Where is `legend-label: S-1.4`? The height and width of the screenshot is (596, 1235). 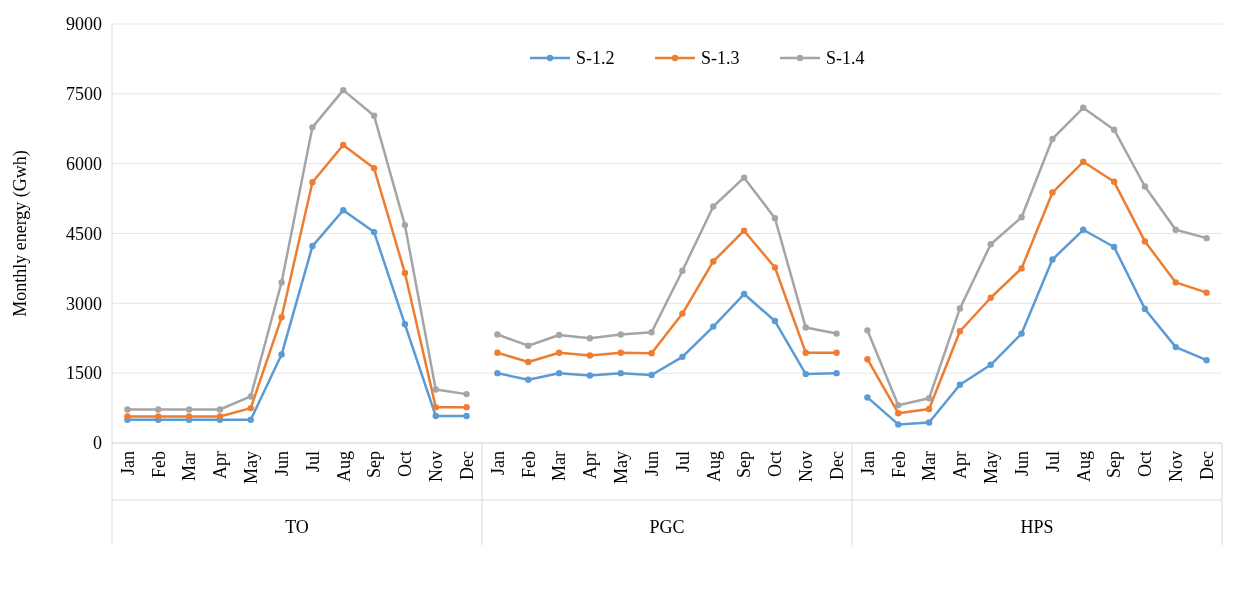 legend-label: S-1.4 is located at coordinates (845, 58).